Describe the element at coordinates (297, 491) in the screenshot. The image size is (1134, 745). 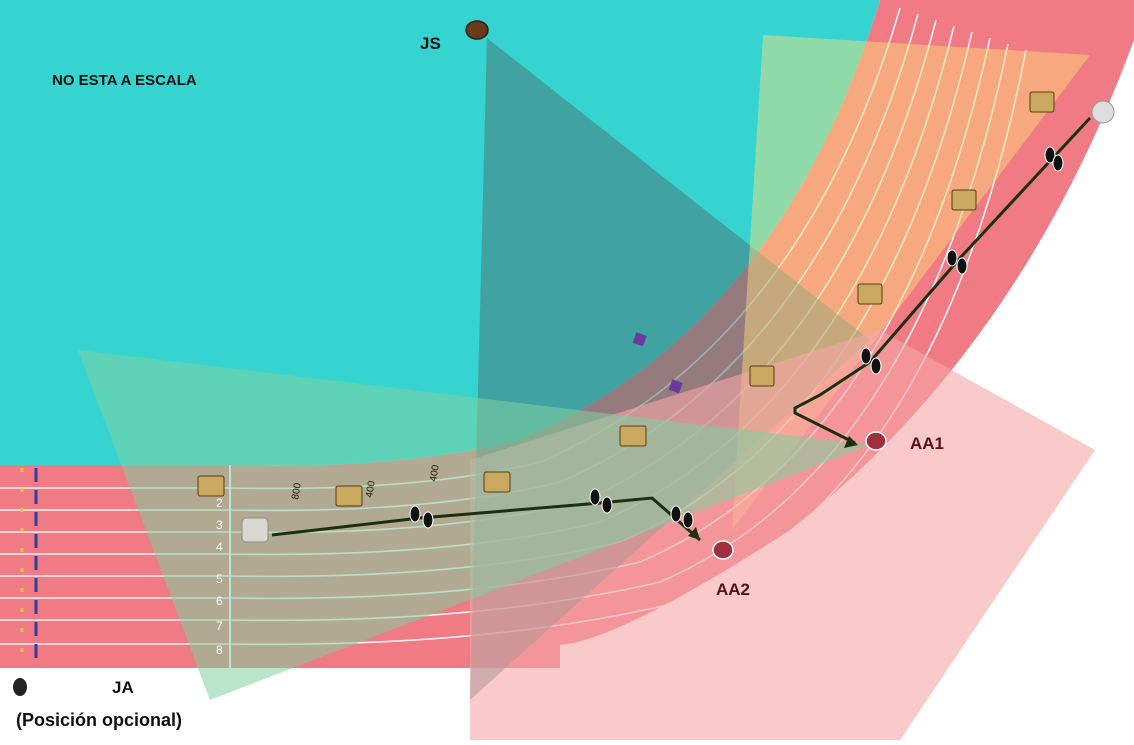
I see `distance-marker: 800` at that location.